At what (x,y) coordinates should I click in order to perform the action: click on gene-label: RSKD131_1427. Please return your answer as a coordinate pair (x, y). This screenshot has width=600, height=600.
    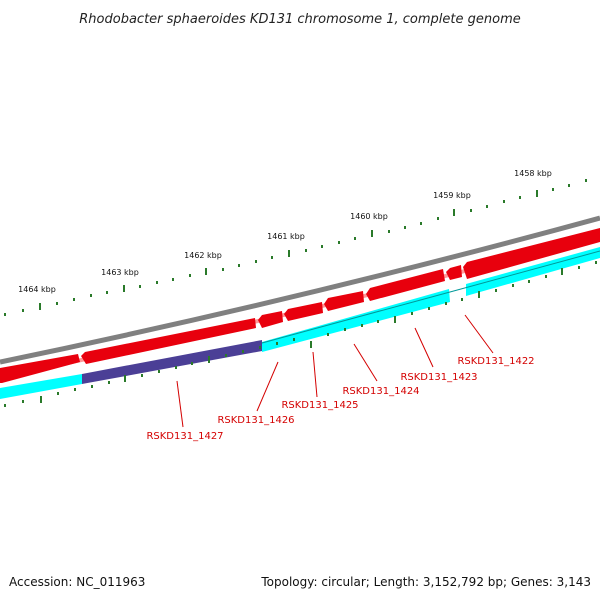
    Looking at the image, I should click on (184, 436).